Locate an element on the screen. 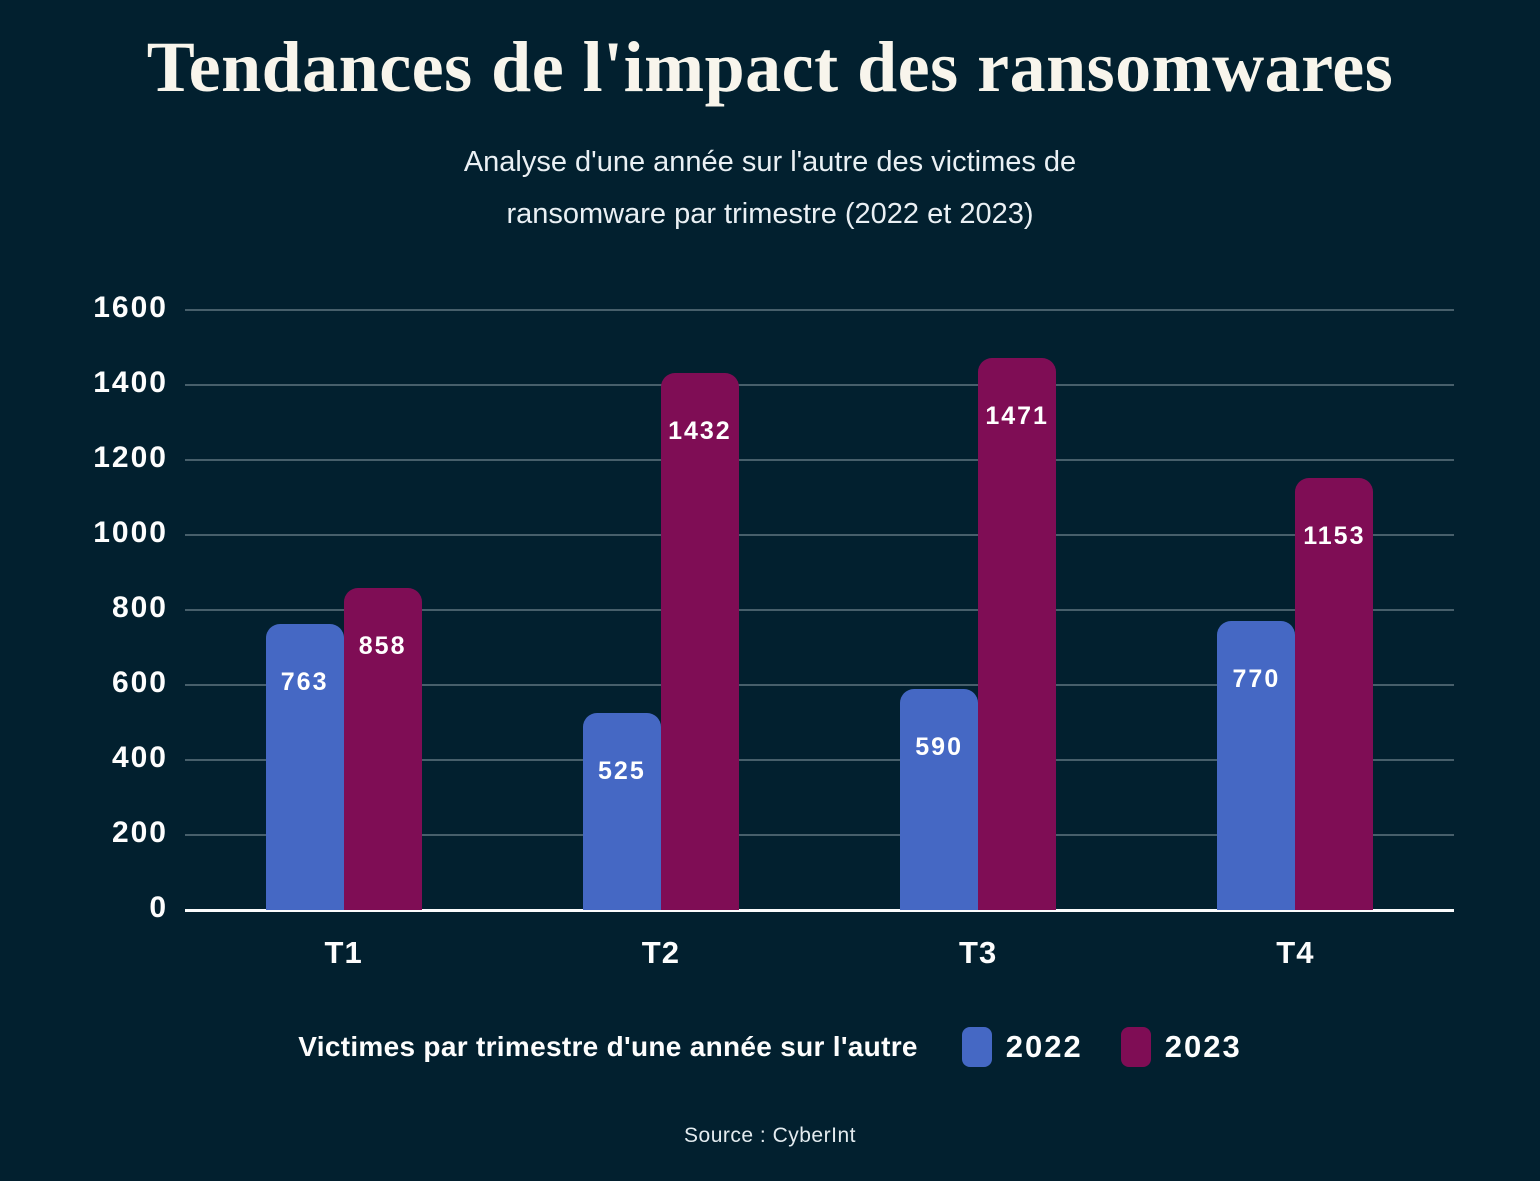  y-axis-tick-400: 400 is located at coordinates (139, 757).